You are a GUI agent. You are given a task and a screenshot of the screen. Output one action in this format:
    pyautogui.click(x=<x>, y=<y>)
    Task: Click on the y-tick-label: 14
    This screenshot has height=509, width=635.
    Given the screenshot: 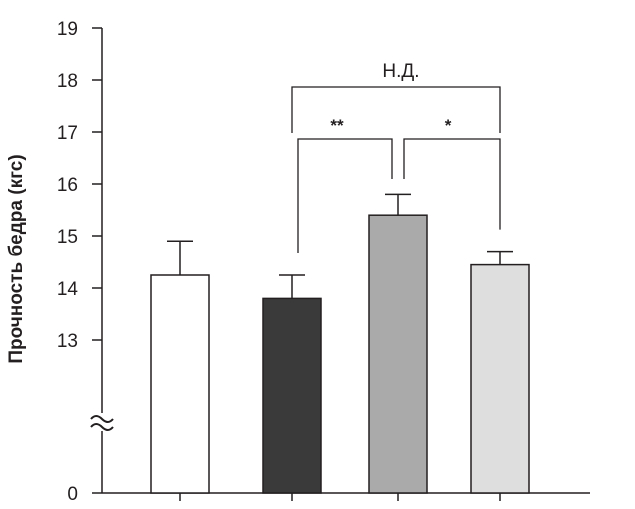 What is the action you would take?
    pyautogui.click(x=68, y=289)
    